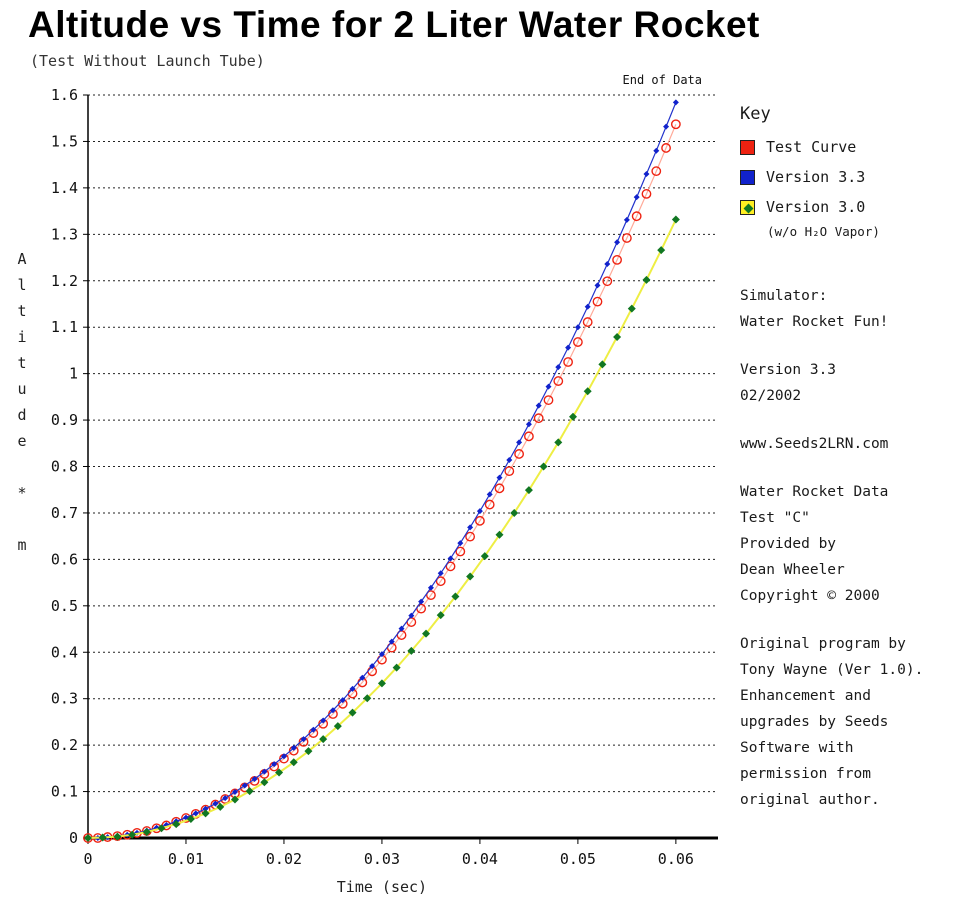 The height and width of the screenshot is (900, 978). Describe the element at coordinates (805, 696) in the screenshot. I see `info-line: Enhancement and` at that location.